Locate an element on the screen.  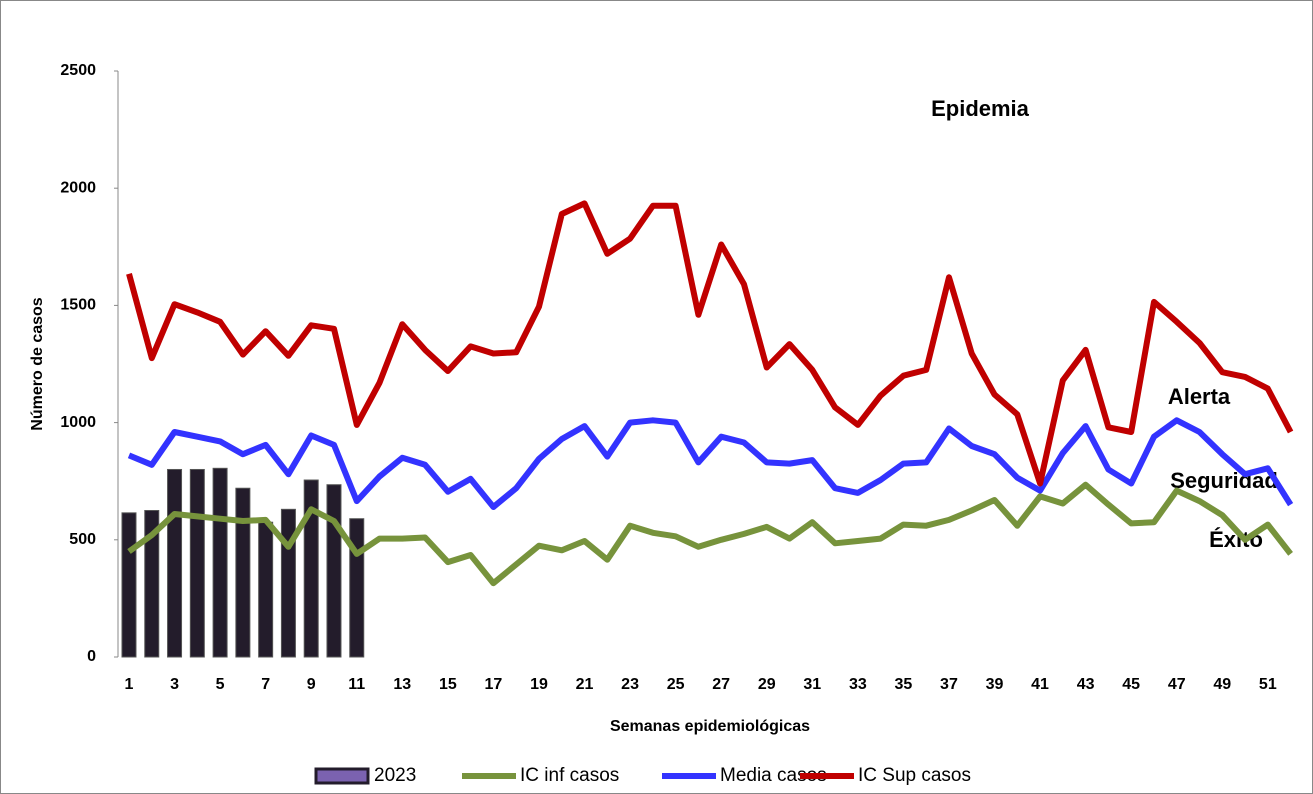
x-tick-label: 11 is located at coordinates (356, 684).